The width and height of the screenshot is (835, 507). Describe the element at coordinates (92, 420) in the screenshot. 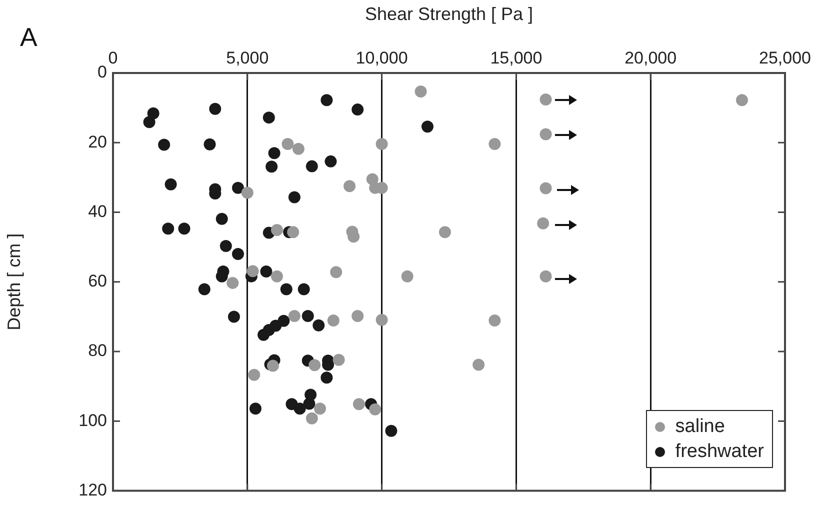

I see `y-tick-label: 100` at that location.